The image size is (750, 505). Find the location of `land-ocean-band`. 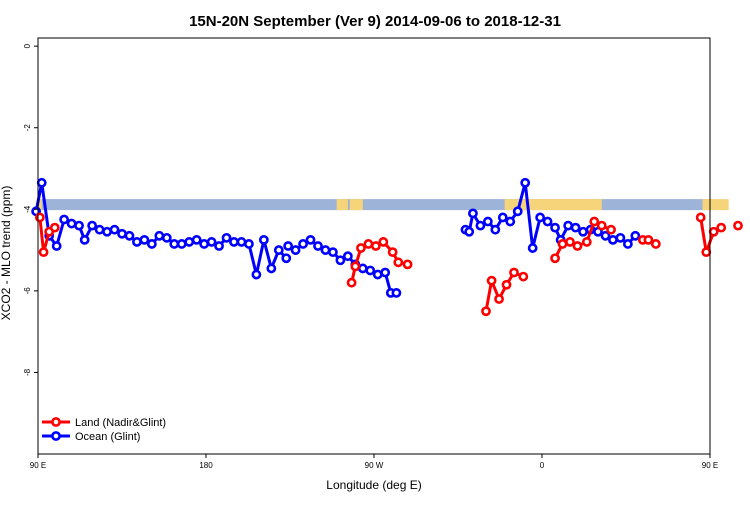

land-ocean-band is located at coordinates (383, 205).